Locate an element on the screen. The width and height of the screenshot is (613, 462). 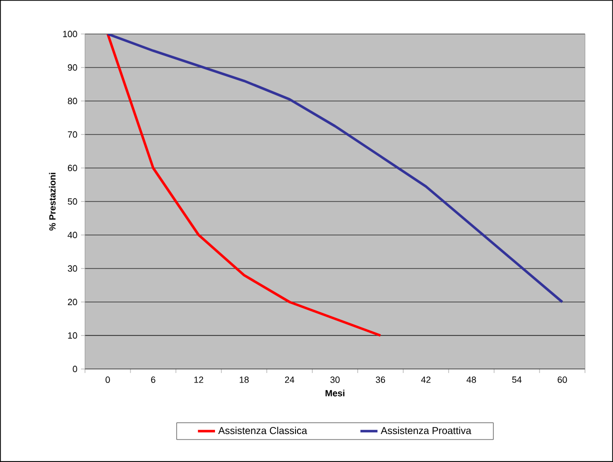
y-tick-label: 0 is located at coordinates (75, 369).